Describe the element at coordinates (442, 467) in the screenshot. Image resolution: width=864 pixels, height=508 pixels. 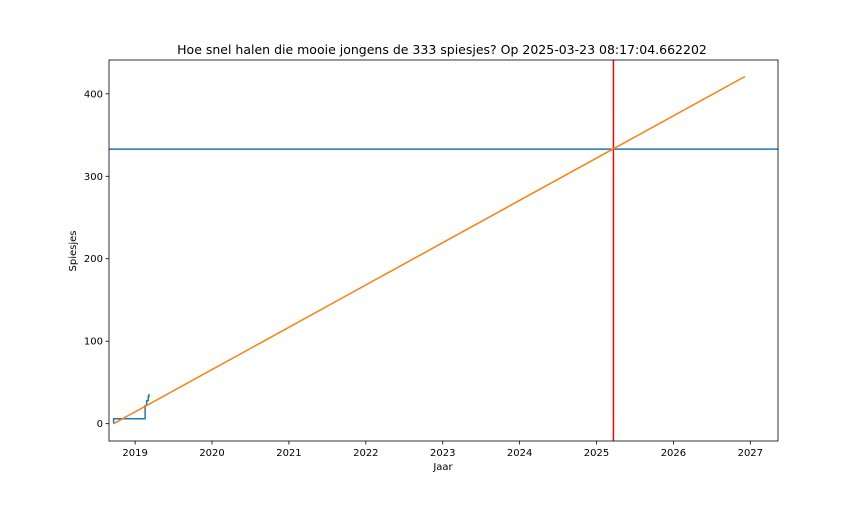
I see `x-axis-label: Jaar` at that location.